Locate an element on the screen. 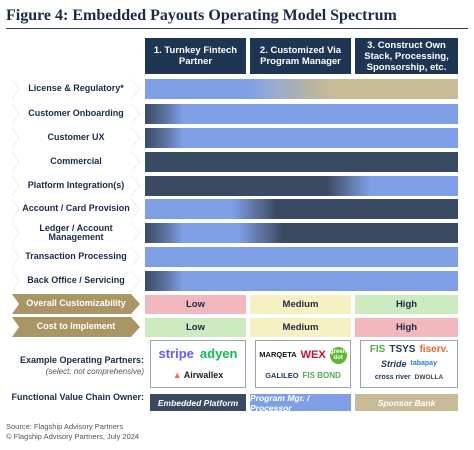 Image resolution: width=474 pixels, height=450 pixels. bar-license is located at coordinates (301, 89).